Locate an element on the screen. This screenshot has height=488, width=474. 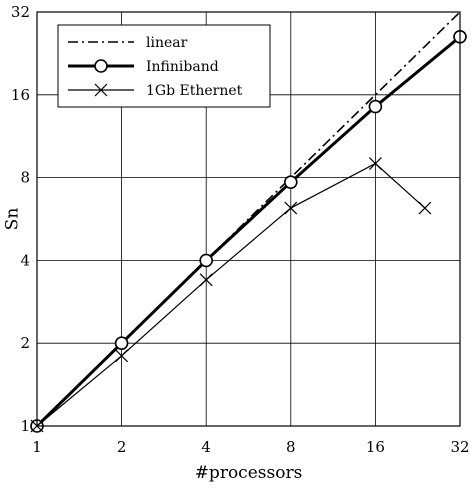
legend-marker-1gb-ethernet is located at coordinates (101, 90).